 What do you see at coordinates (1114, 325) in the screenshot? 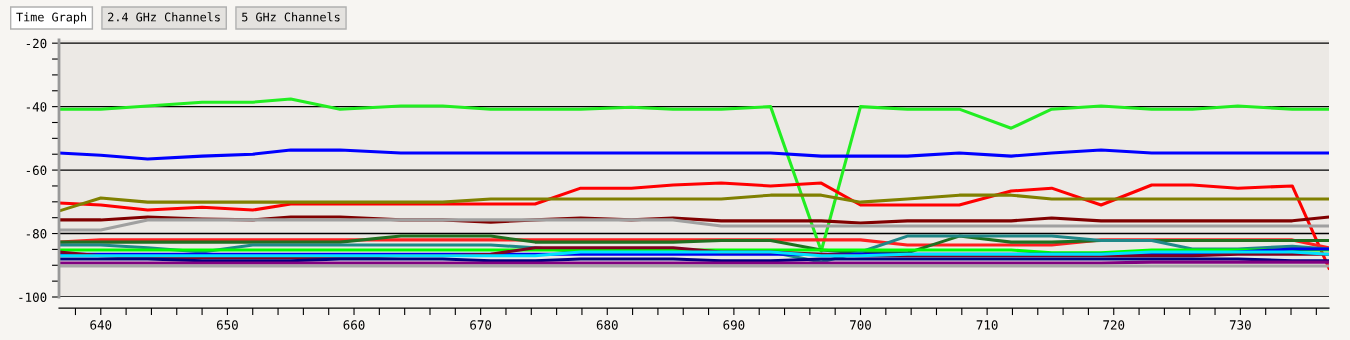
I see `x-tick-label: 720` at bounding box center [1114, 325].